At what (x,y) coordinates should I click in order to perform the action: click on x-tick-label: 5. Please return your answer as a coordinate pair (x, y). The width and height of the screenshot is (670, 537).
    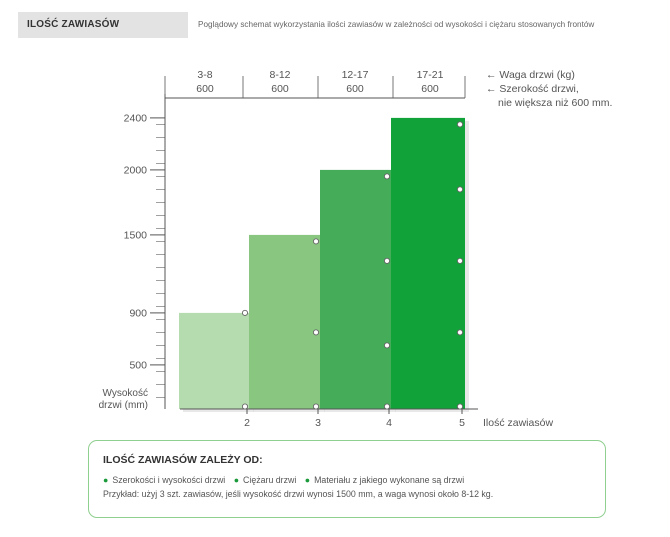
    Looking at the image, I should click on (462, 423).